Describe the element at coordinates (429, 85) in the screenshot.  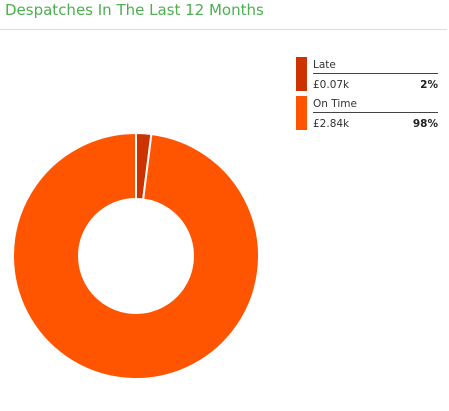
I see `legend-percent-late: 2%` at that location.